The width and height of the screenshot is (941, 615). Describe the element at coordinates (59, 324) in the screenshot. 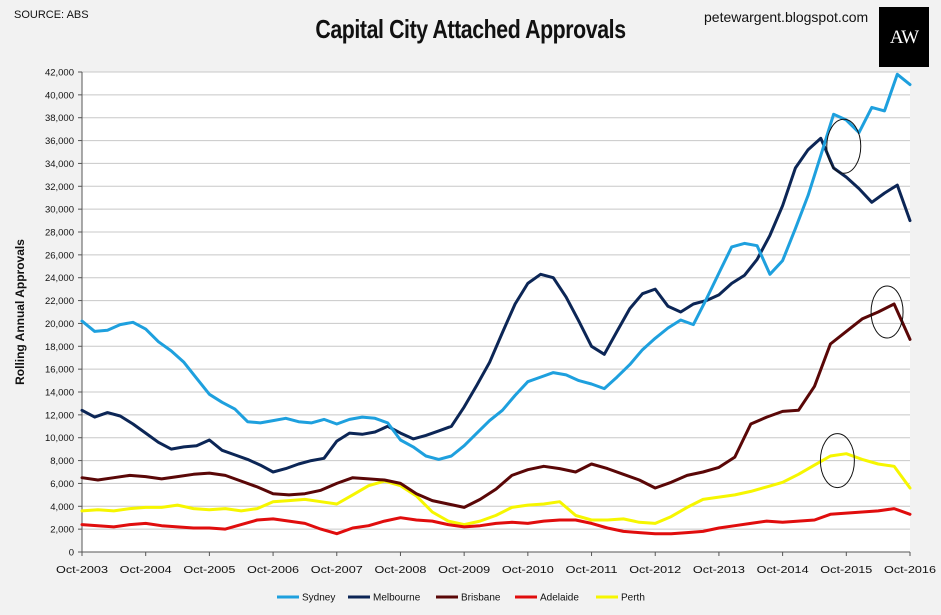

I see `y-tick-label: 20,000` at that location.